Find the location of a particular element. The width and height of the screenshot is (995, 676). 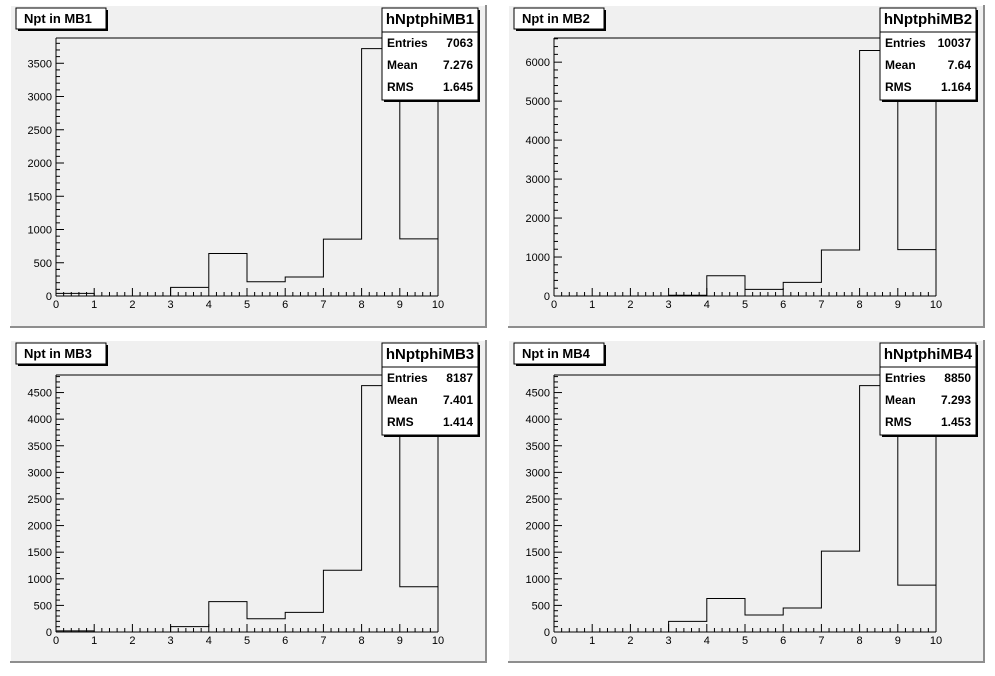

chart-title: Npt in MB1 is located at coordinates (58, 18).